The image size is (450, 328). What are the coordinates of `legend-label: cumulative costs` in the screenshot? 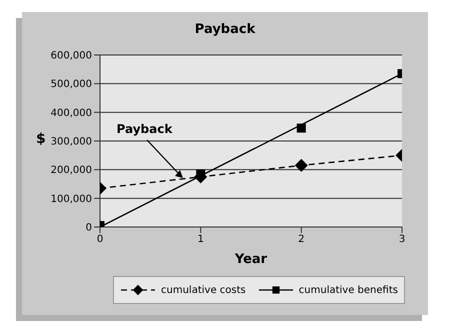 It's located at (203, 290).